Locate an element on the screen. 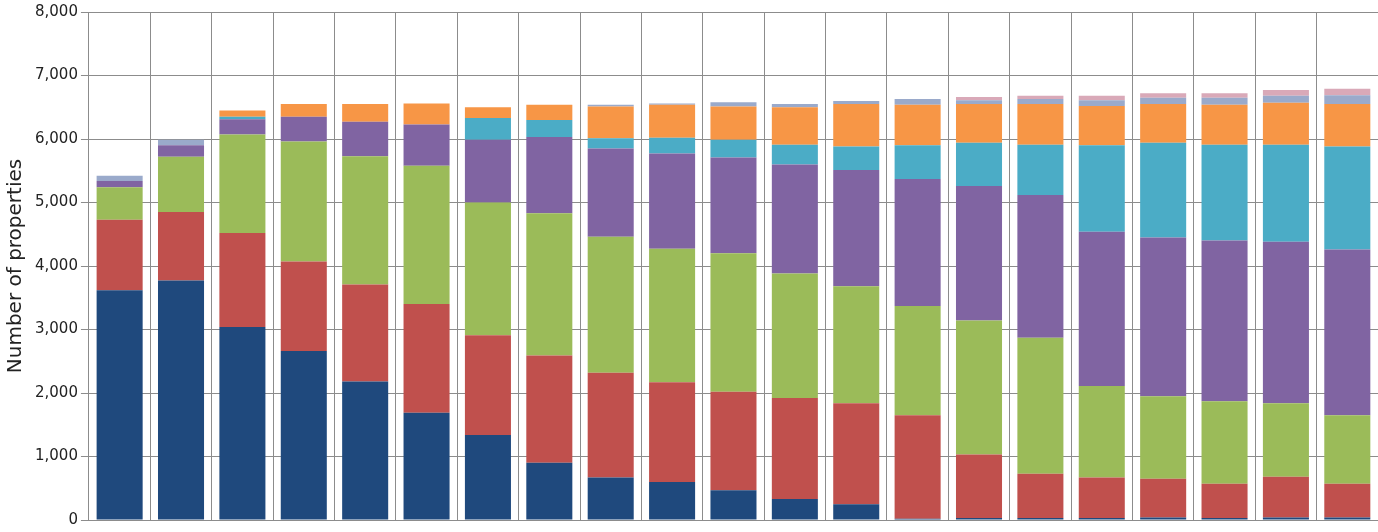 This screenshot has height=532, width=1378. y-tick-label: 7,000 is located at coordinates (56, 74).